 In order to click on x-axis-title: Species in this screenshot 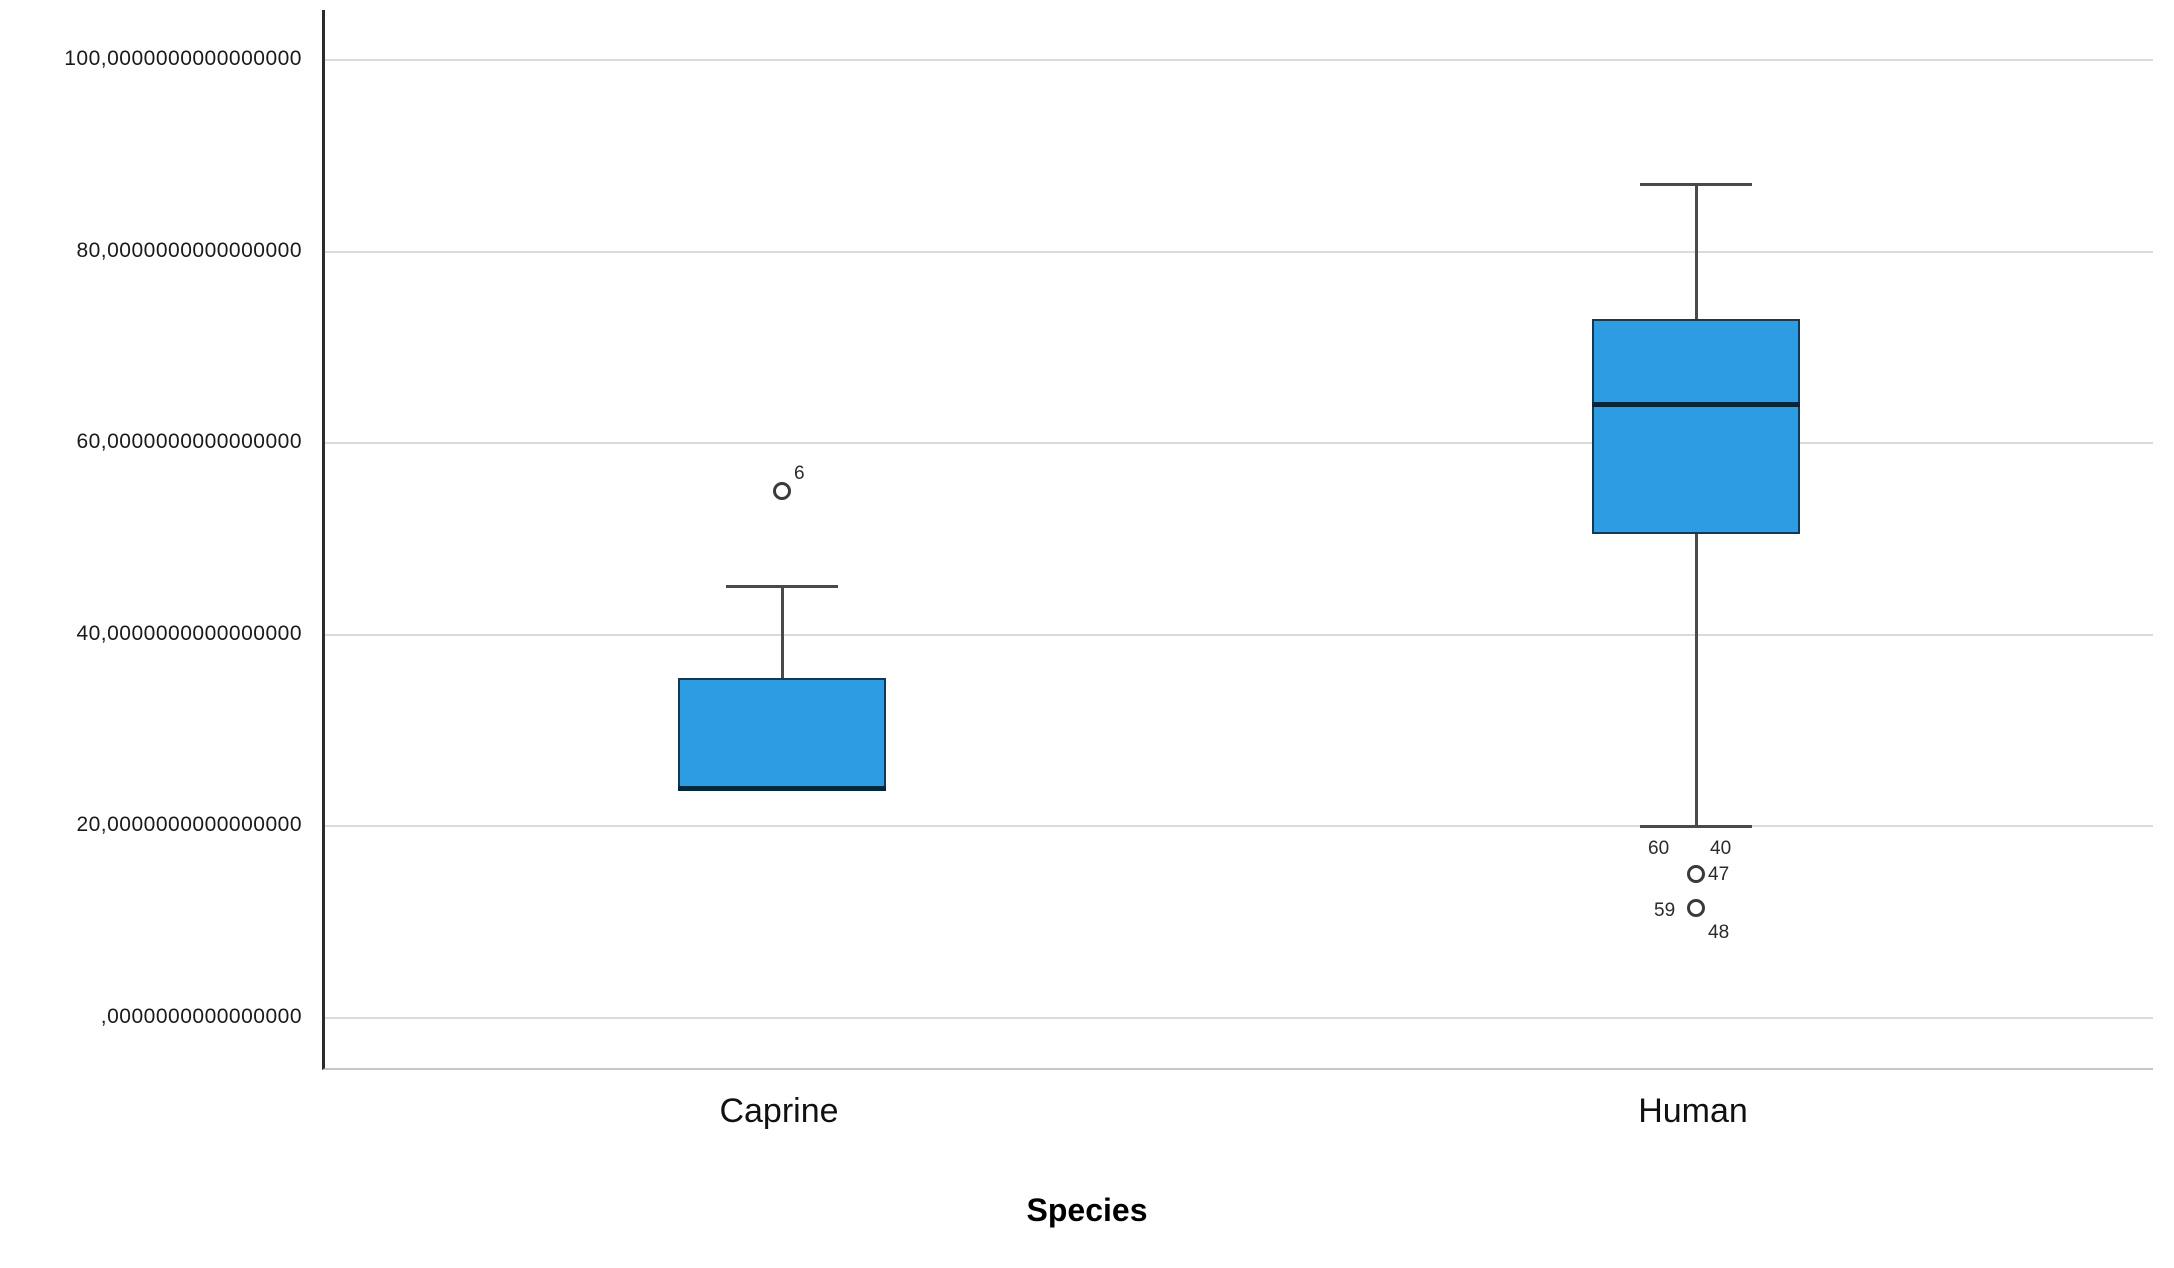, I will do `click(1087, 1210)`.